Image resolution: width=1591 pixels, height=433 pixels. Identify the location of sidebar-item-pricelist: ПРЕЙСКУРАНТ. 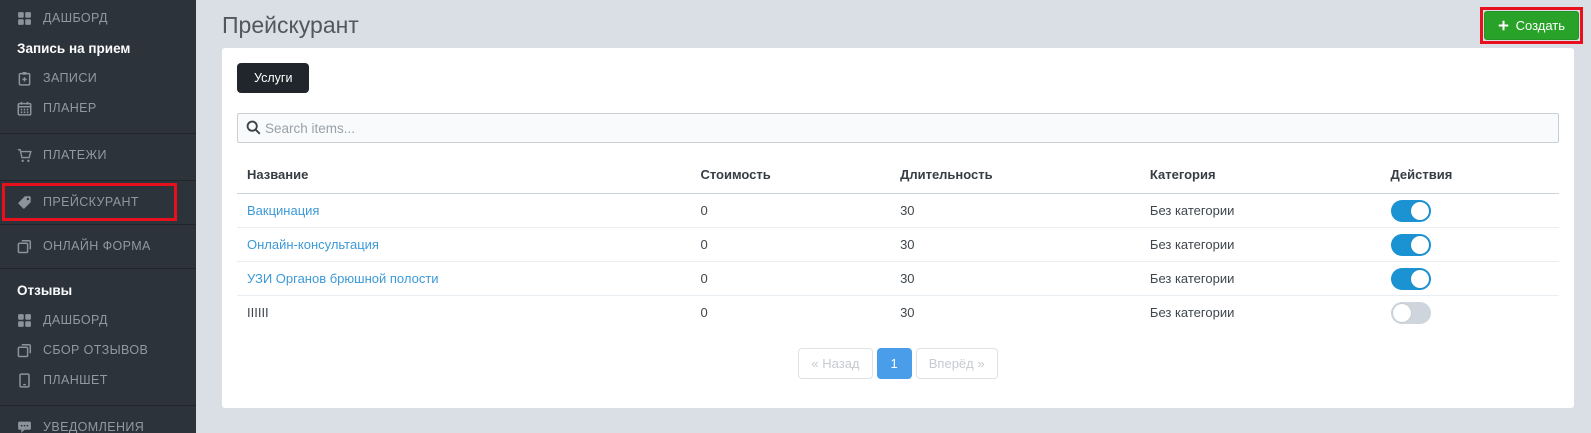
(98, 202).